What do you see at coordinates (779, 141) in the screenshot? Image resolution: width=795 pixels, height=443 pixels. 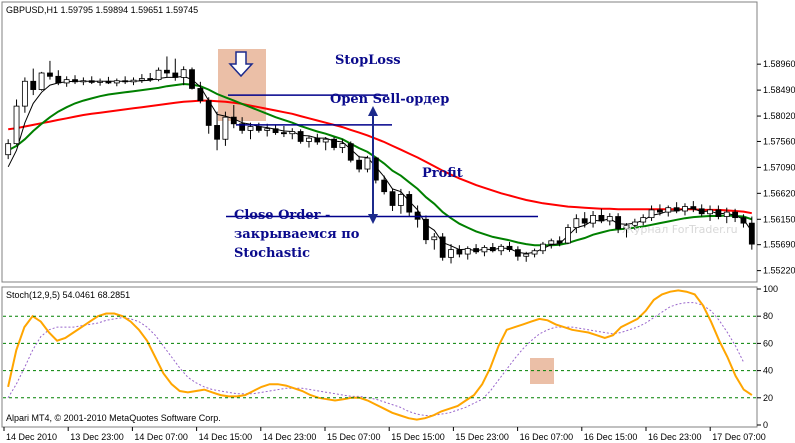 I see `price-tick-label: 1.57560` at bounding box center [779, 141].